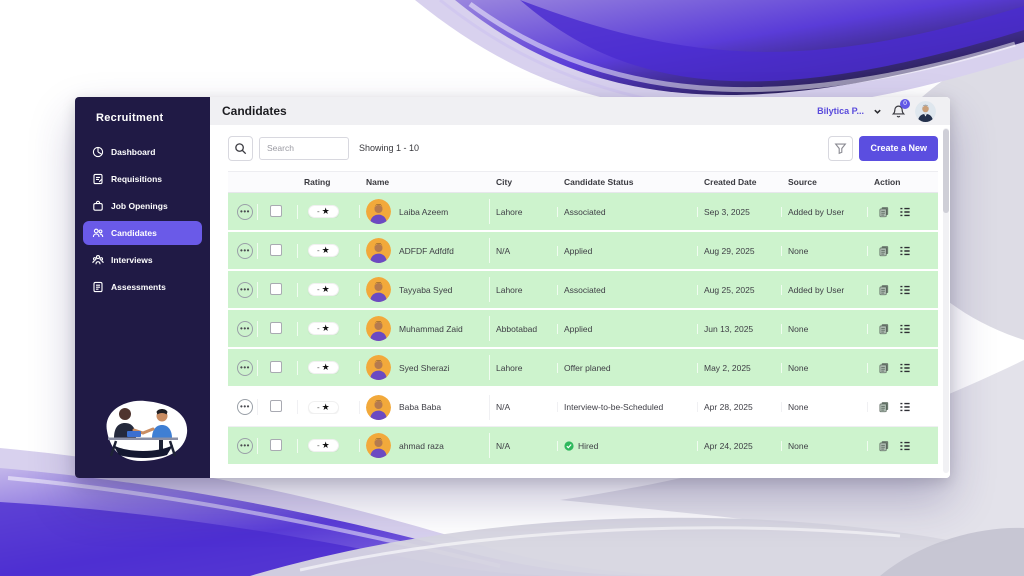  I want to click on column-header: Name, so click(378, 182).